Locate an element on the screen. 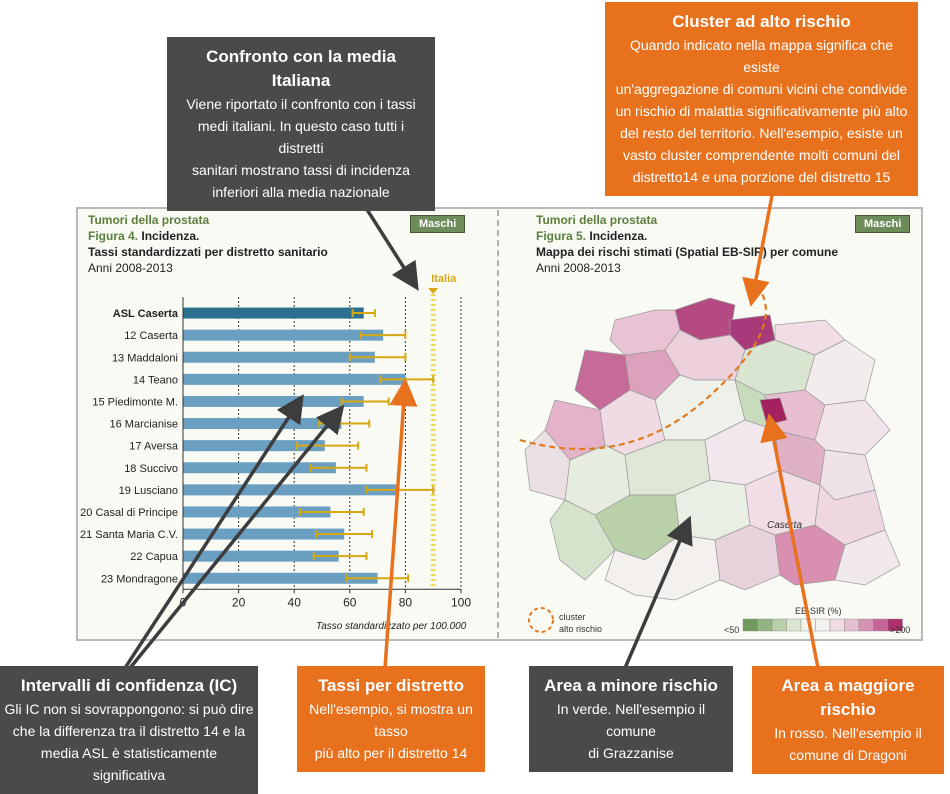  left-sex-tag: Maschi is located at coordinates (438, 224).